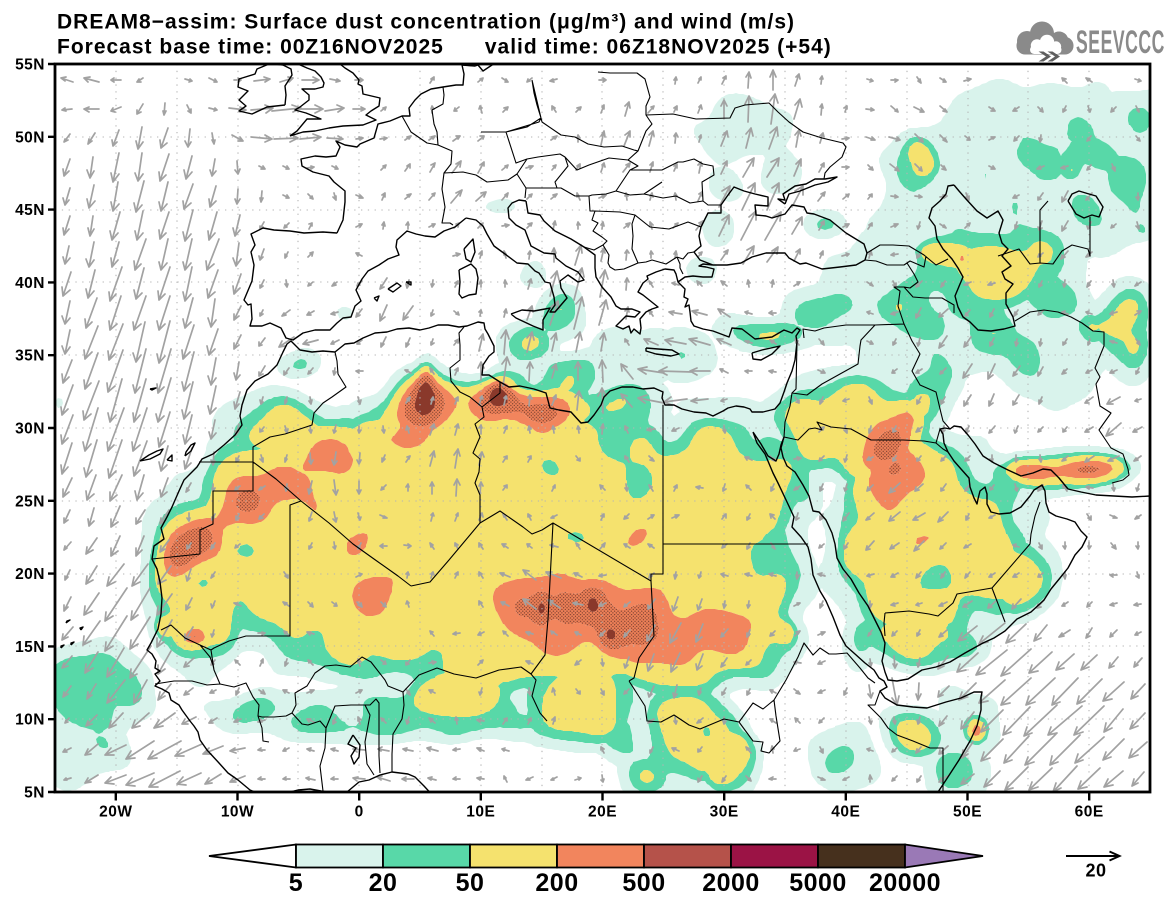 This screenshot has width=1165, height=912. Describe the element at coordinates (967, 812) in the screenshot. I see `svg-text: 50E` at that location.